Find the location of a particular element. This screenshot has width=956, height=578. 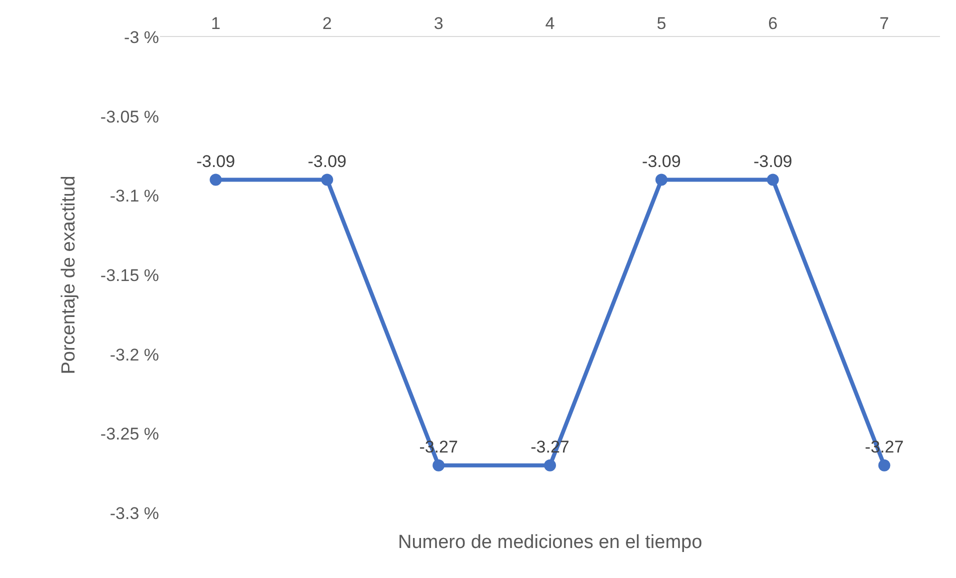

y-tick-label: -3.2 % is located at coordinates (134, 354).